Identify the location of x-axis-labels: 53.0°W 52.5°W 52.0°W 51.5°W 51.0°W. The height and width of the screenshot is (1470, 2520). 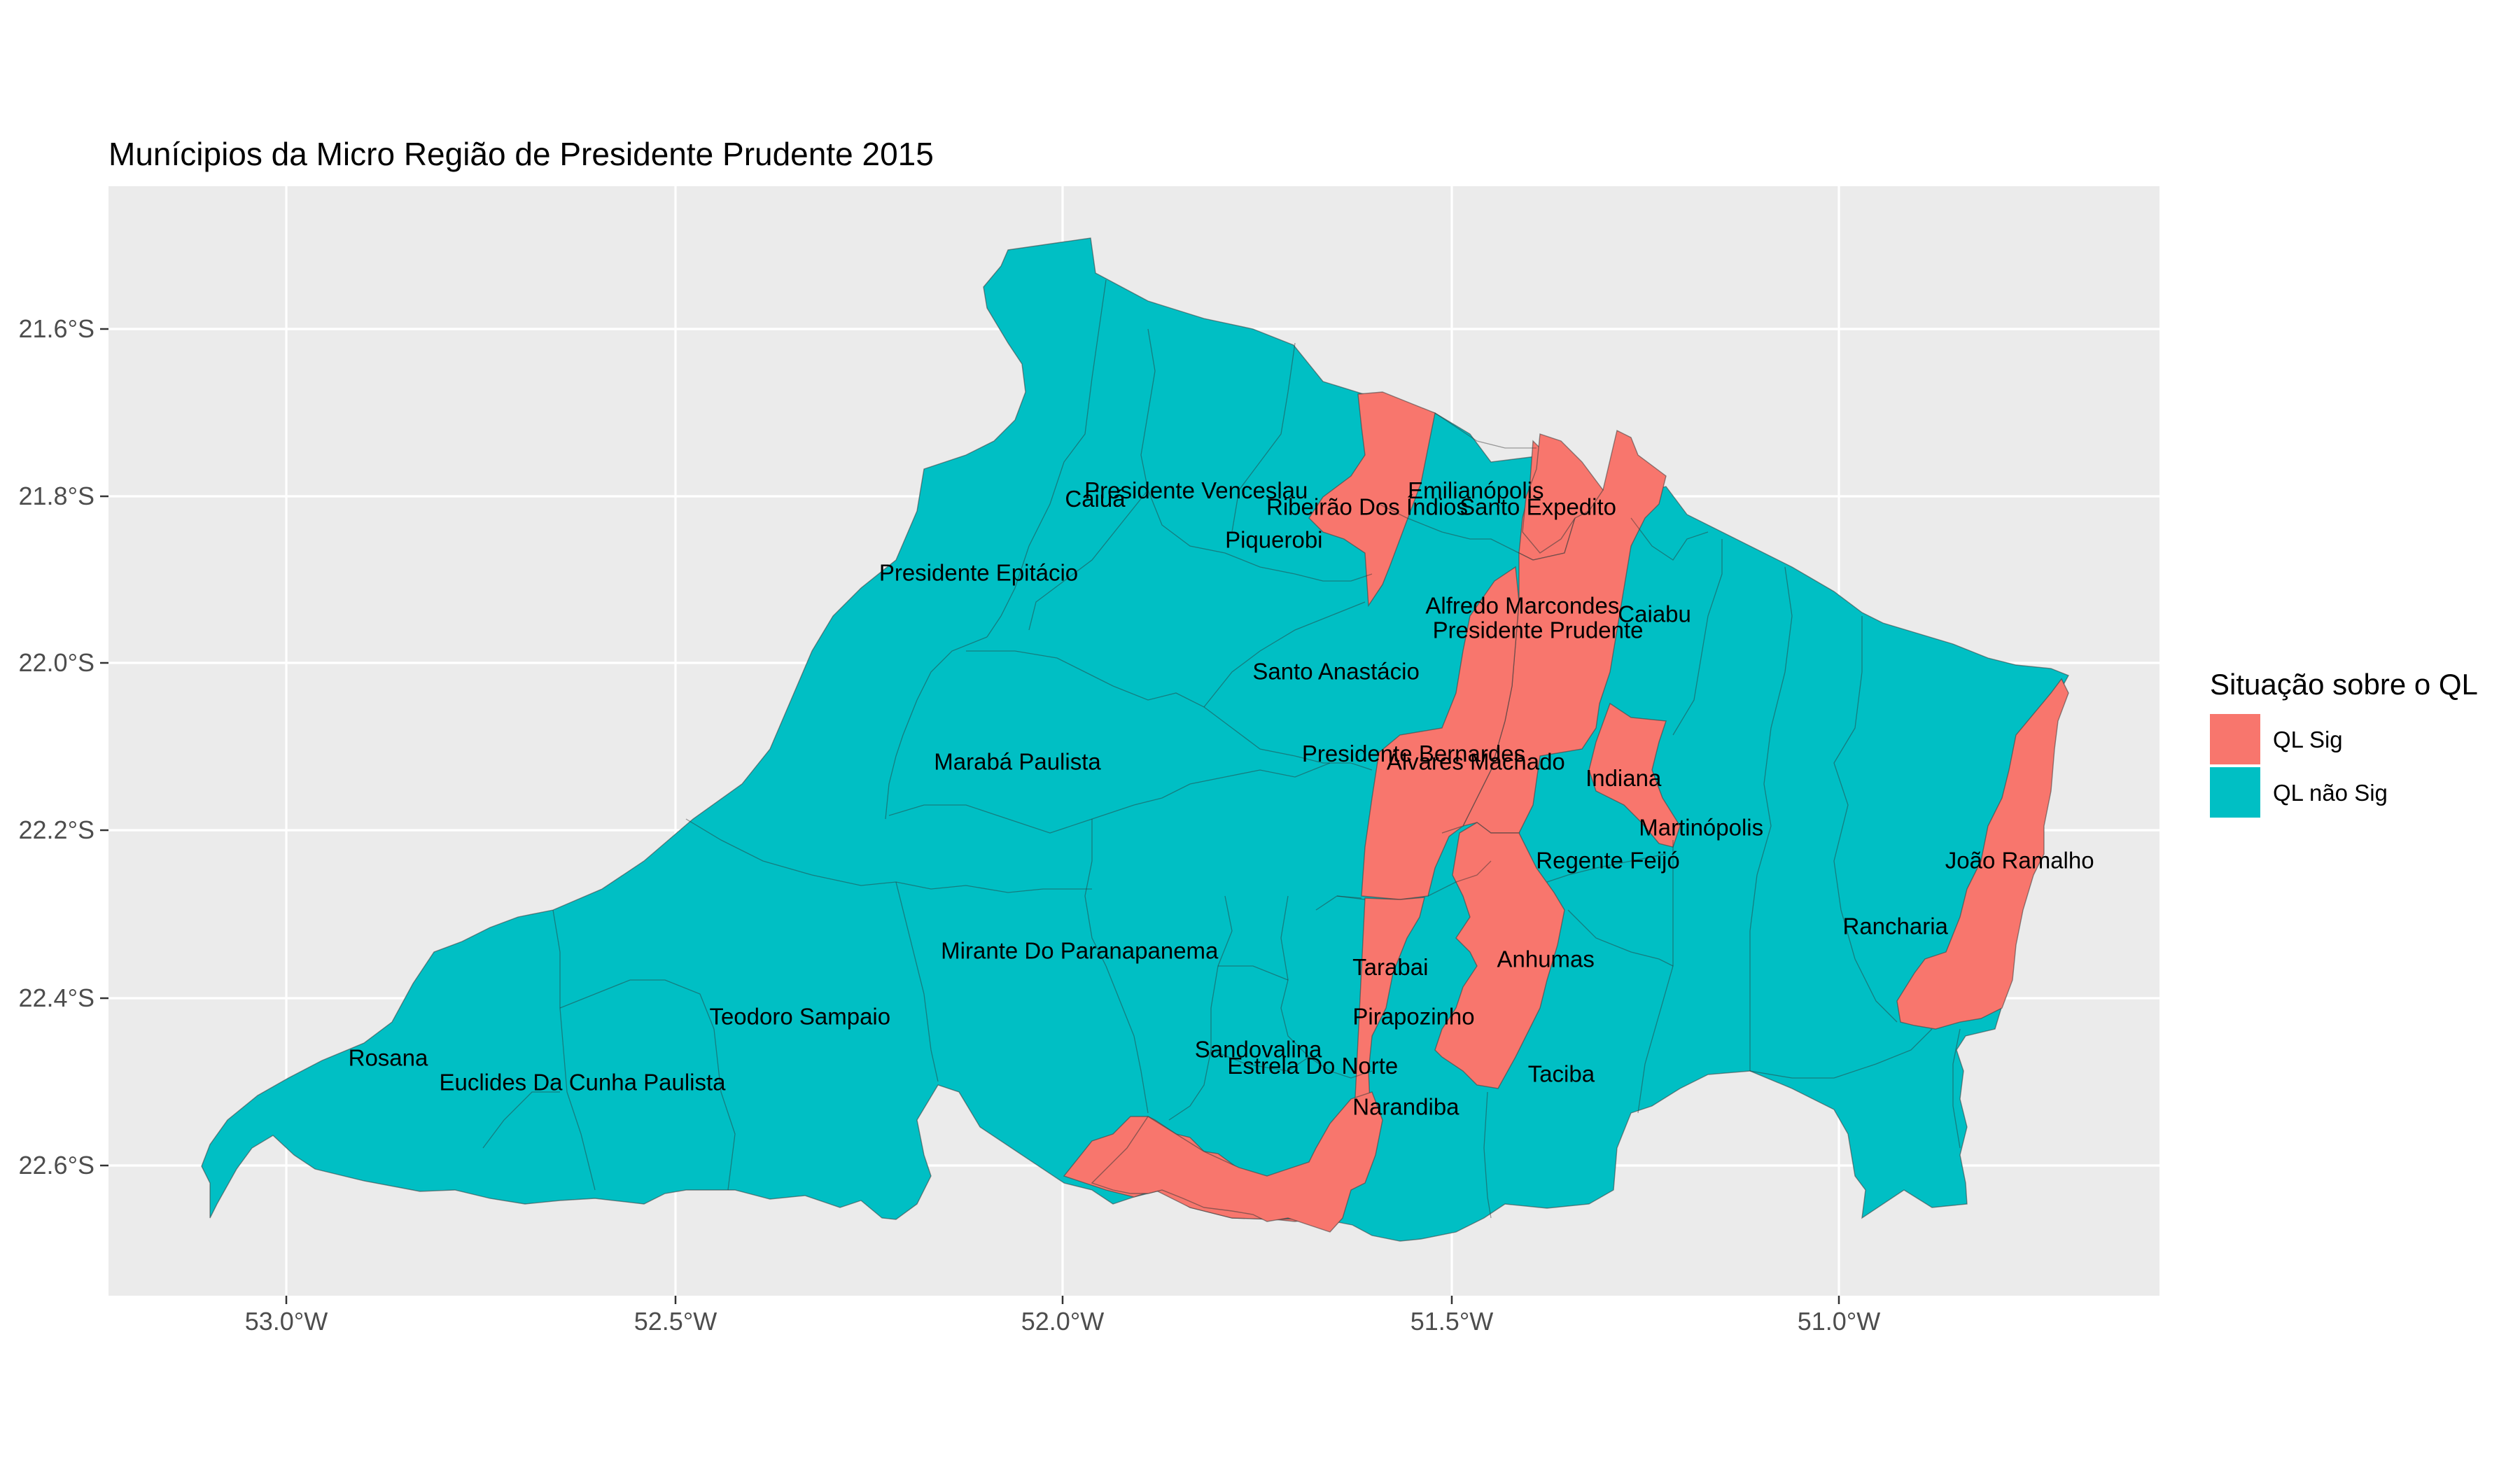
(1062, 1321).